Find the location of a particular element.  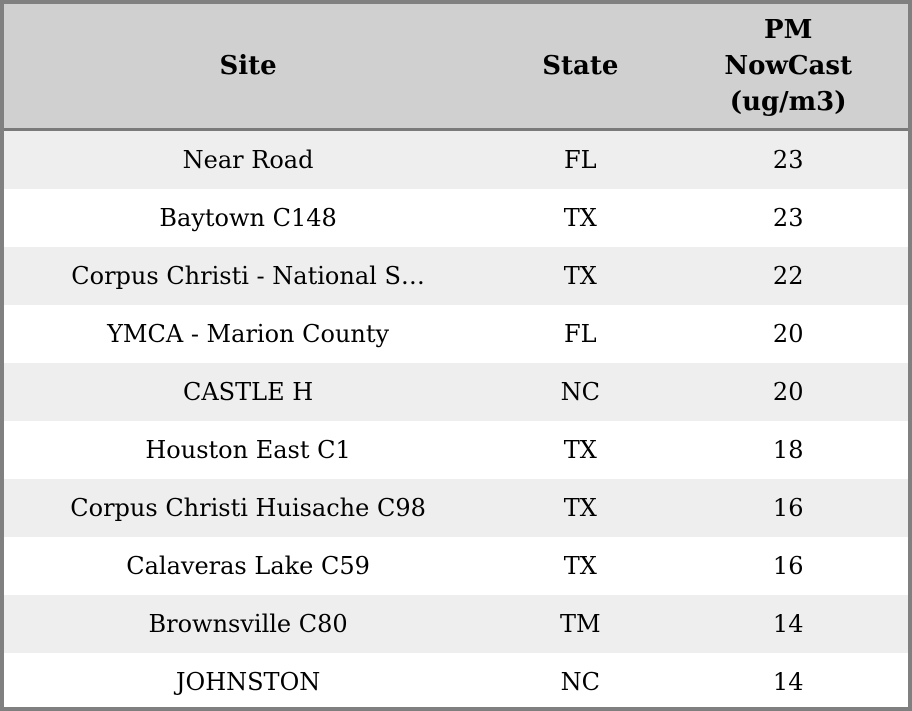

site-cell: Corpus Christi Huisache C98 is located at coordinates (248, 508).